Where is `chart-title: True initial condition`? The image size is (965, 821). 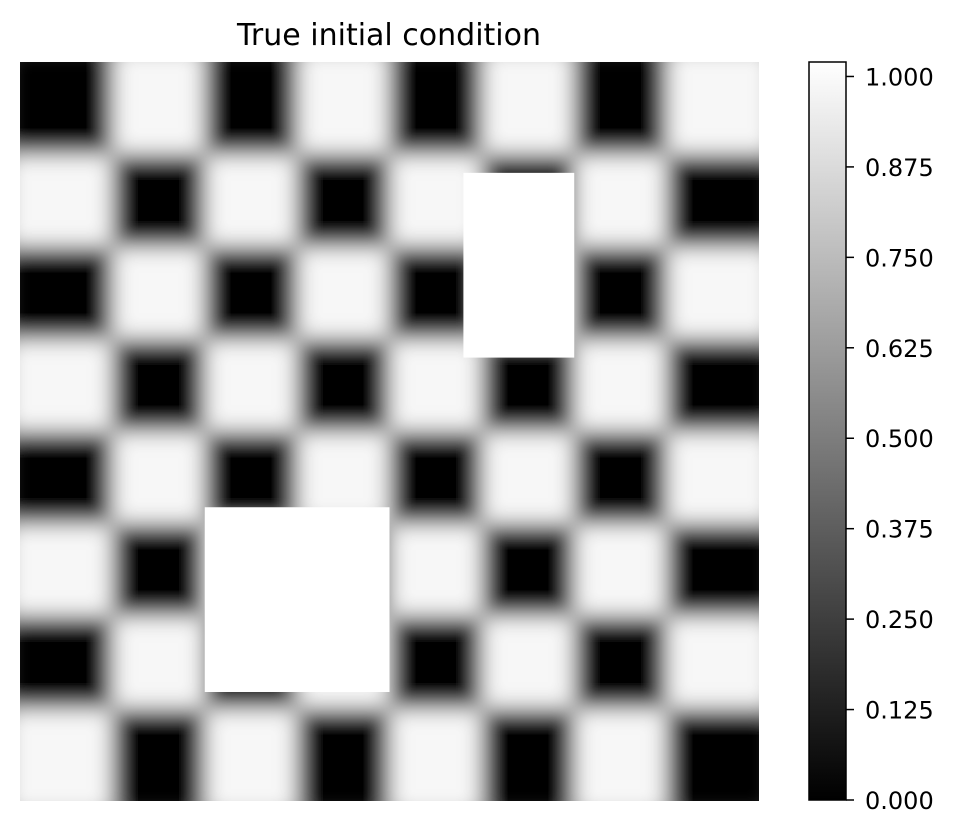
chart-title: True initial condition is located at coordinates (388, 35).